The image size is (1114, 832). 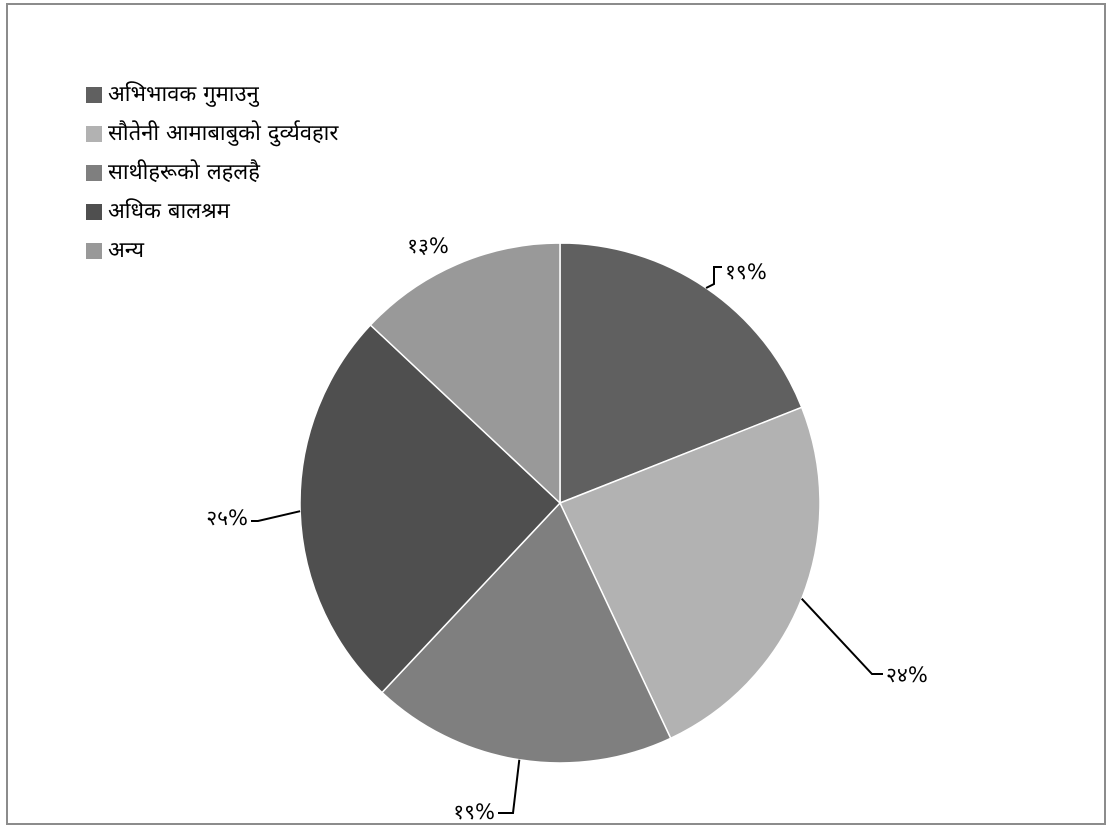 I want to click on legend-label-3: साथीहरूको लहलहै, so click(x=184, y=172).